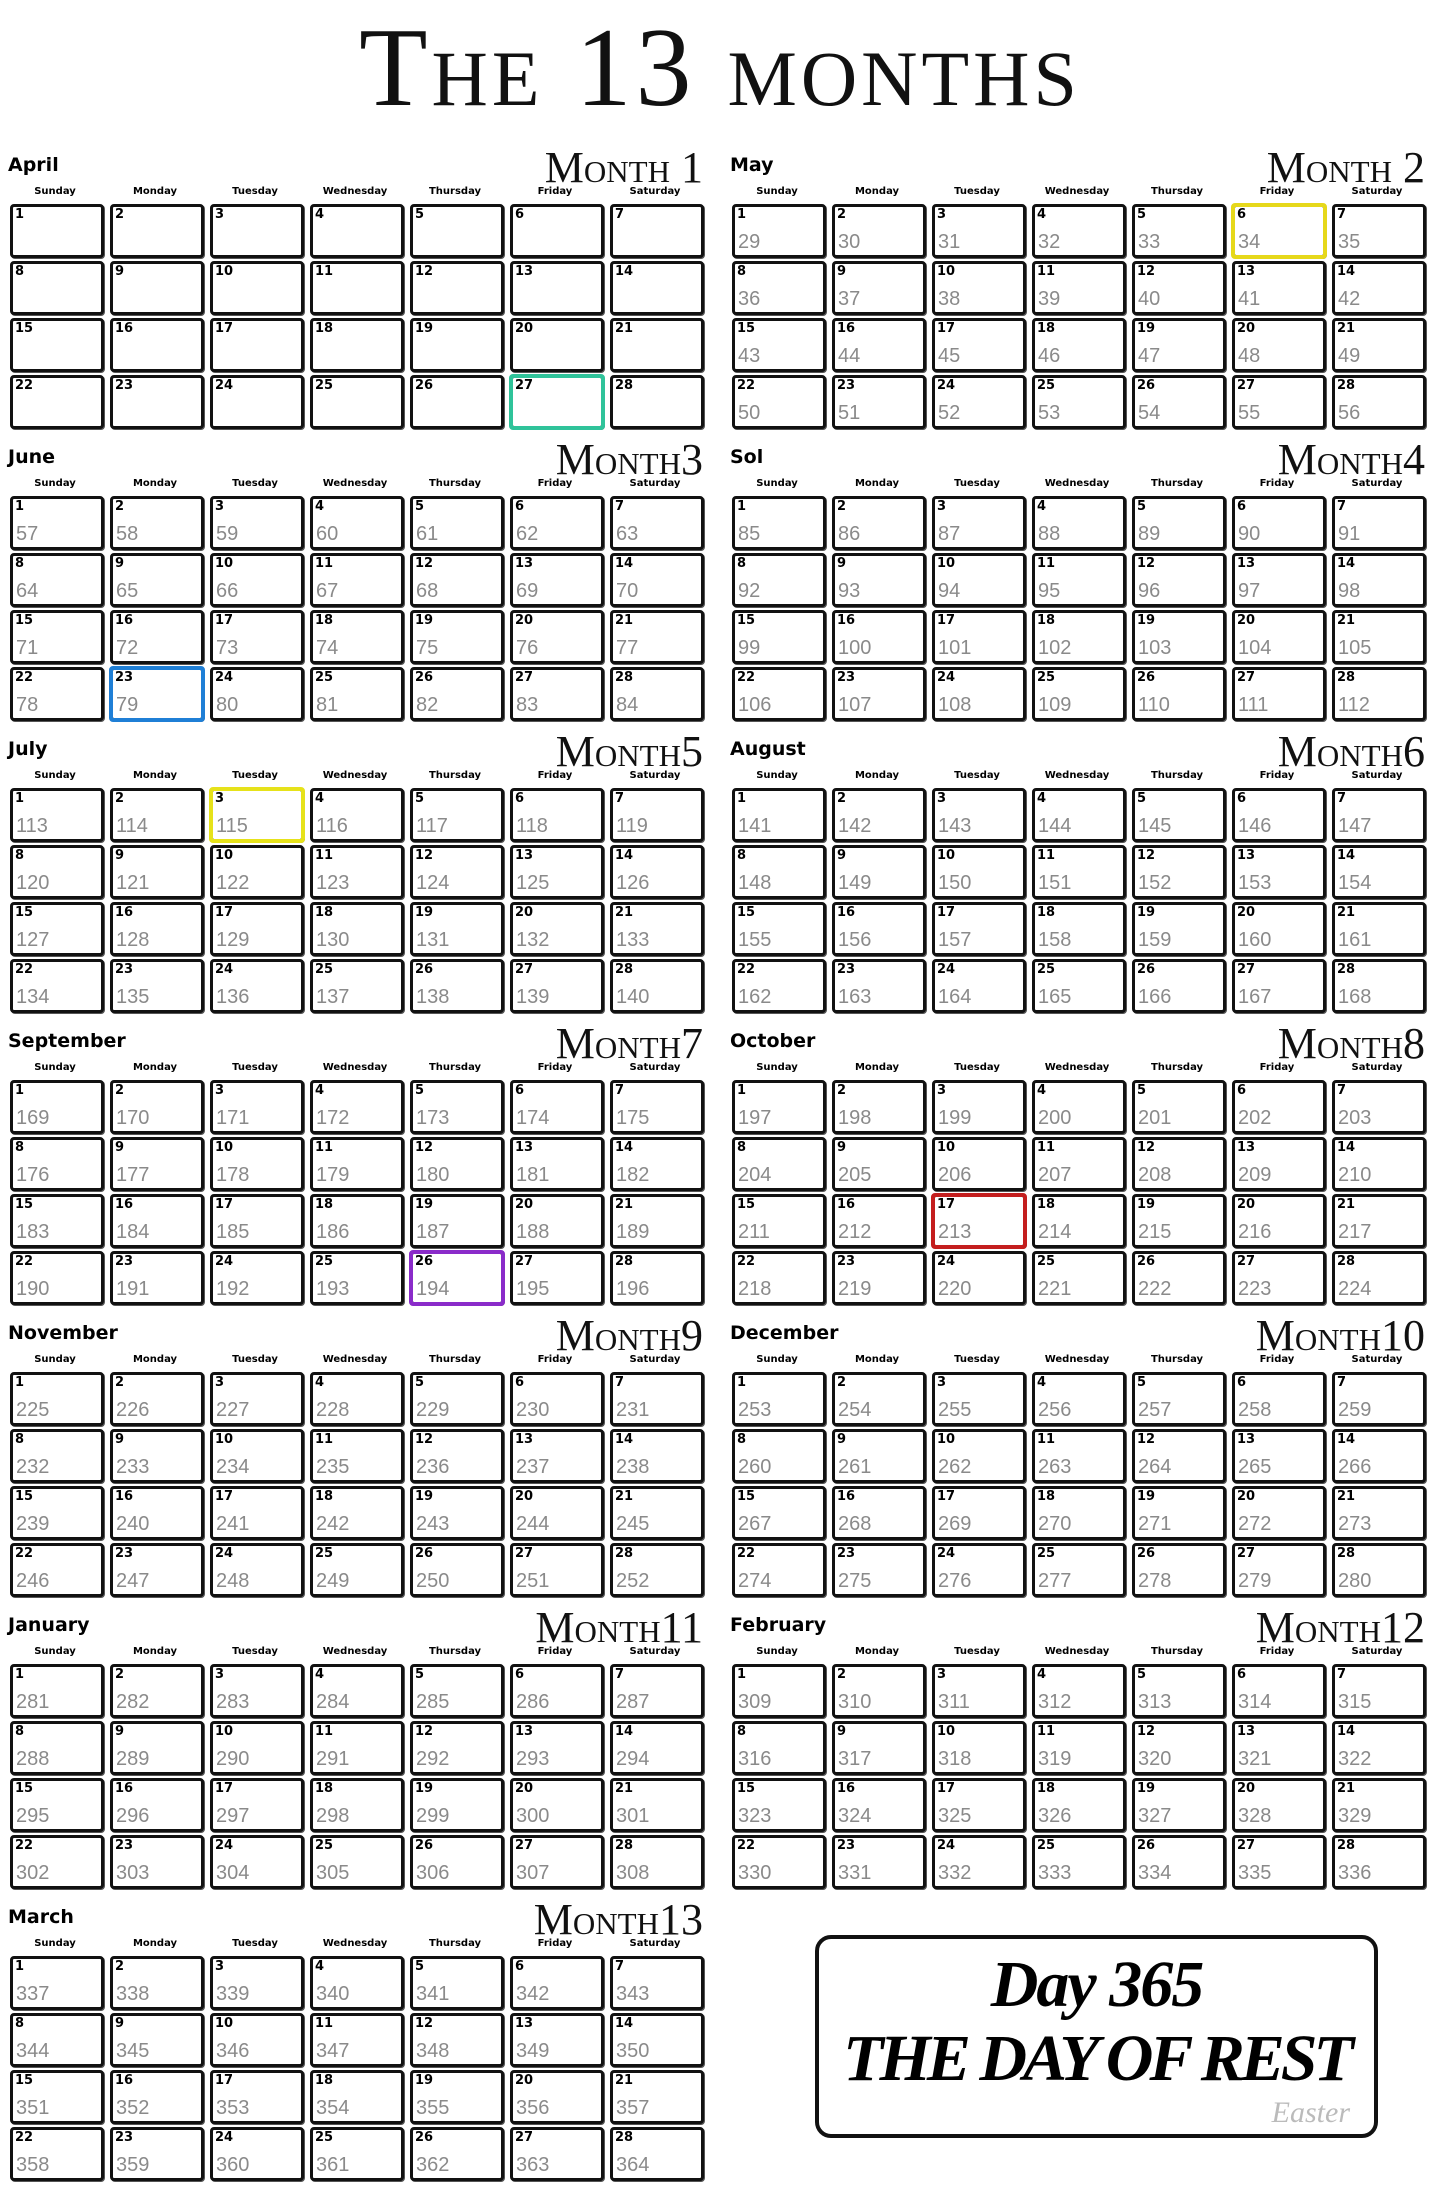  I want to click on day-of-year: 153, so click(1255, 883).